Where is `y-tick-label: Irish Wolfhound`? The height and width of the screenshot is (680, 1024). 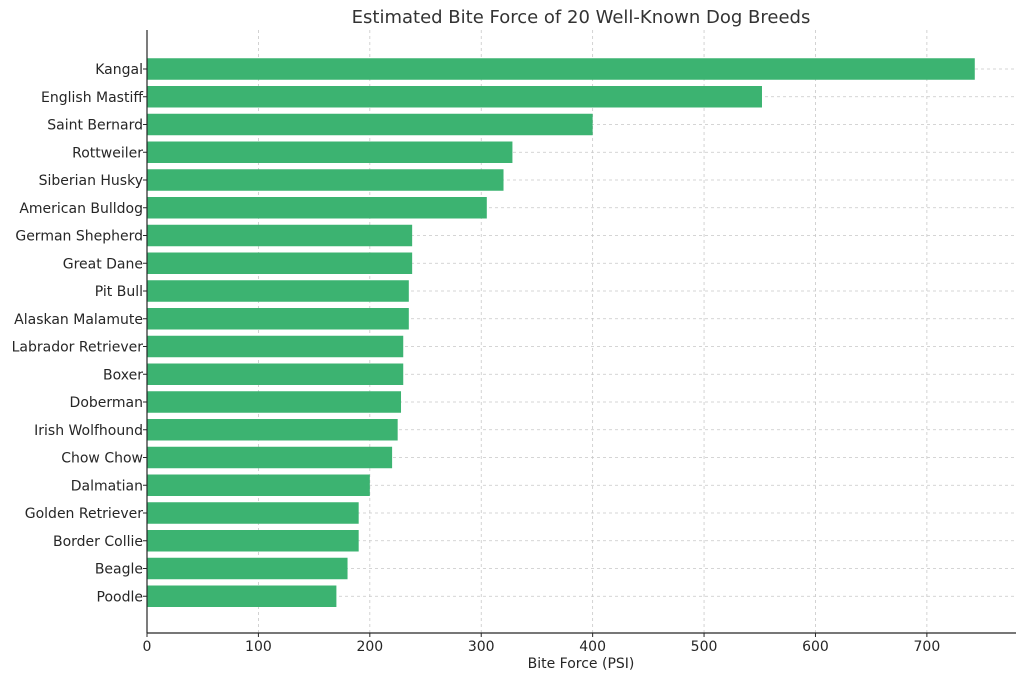 y-tick-label: Irish Wolfhound is located at coordinates (88, 431).